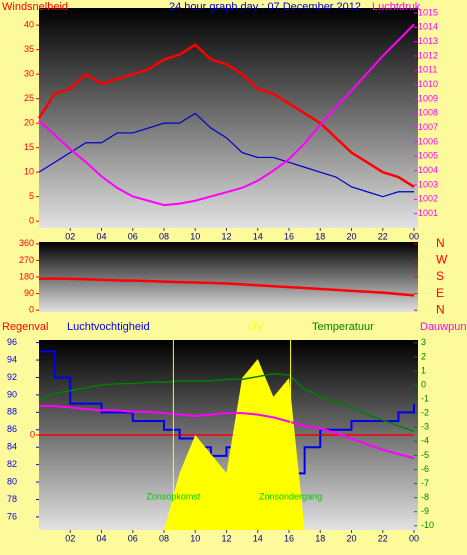  Describe the element at coordinates (440, 243) in the screenshot. I see `tick-label: N` at that location.